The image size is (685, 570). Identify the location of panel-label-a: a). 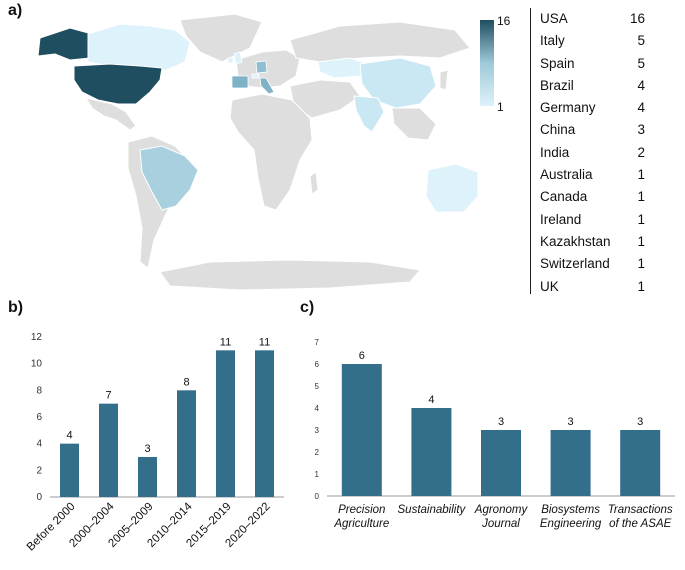
(15, 10).